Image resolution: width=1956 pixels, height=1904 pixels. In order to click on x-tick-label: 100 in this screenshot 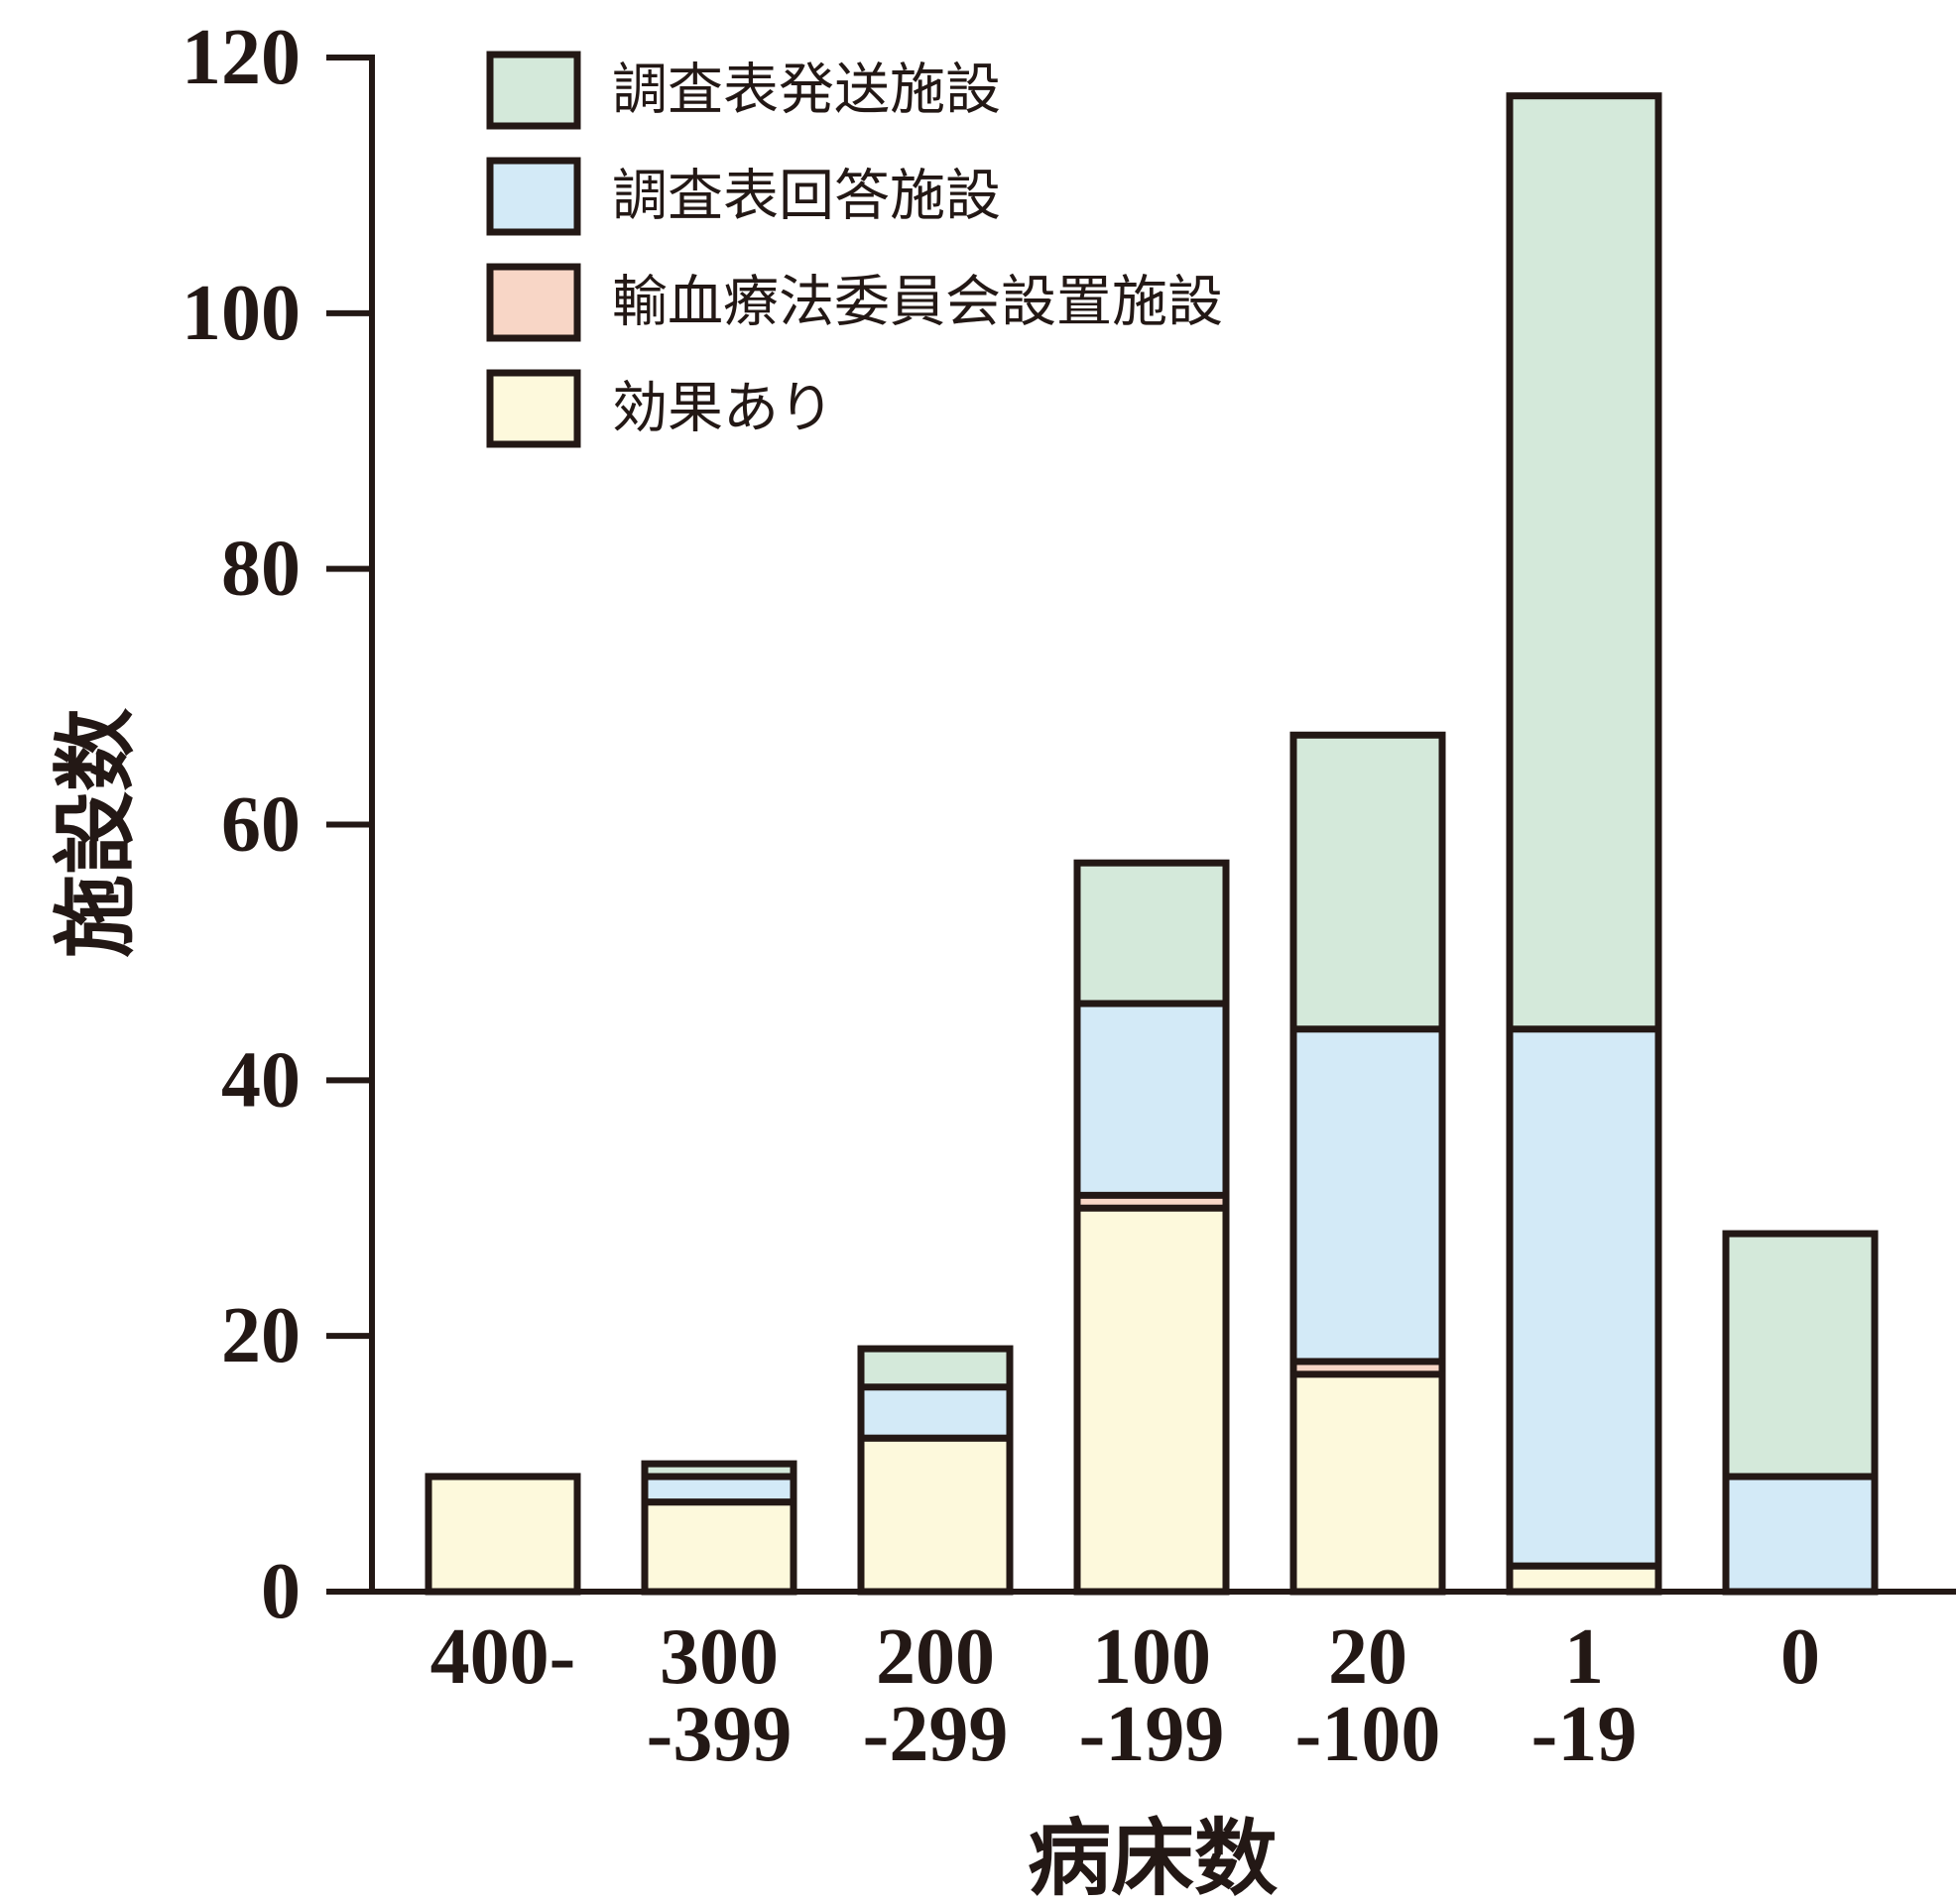, I will do `click(1151, 1657)`.